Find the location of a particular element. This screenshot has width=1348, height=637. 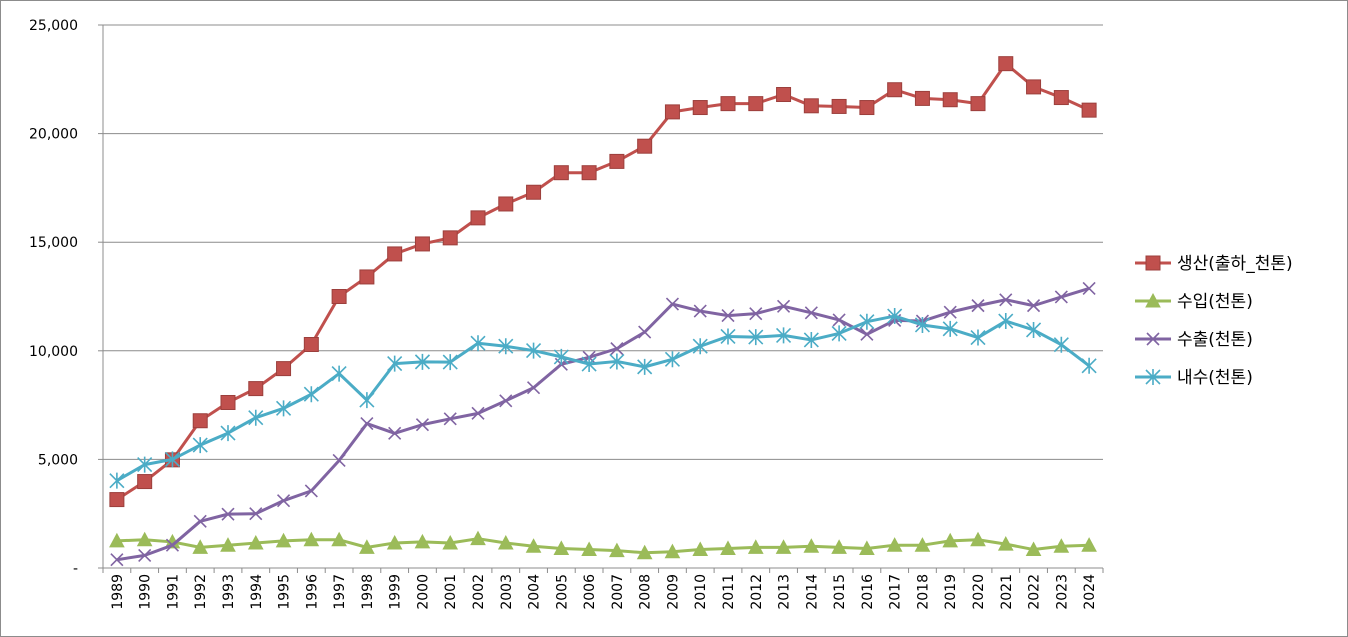

x-tick-label: 2001 is located at coordinates (451, 592).